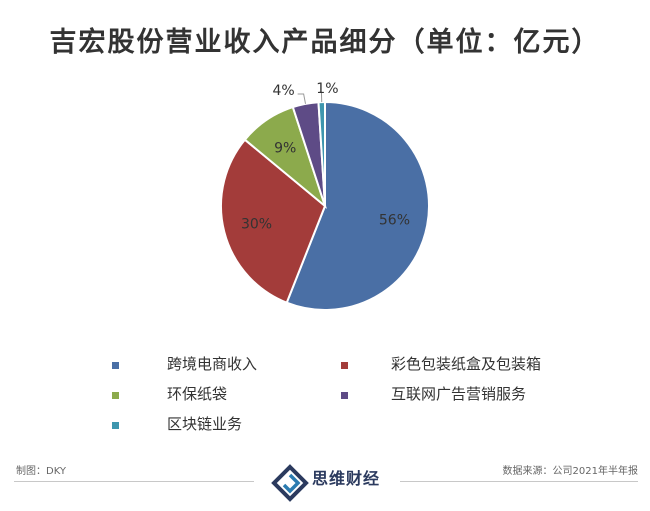 The height and width of the screenshot is (511, 650). What do you see at coordinates (394, 220) in the screenshot?
I see `slice-data-label: 56%` at bounding box center [394, 220].